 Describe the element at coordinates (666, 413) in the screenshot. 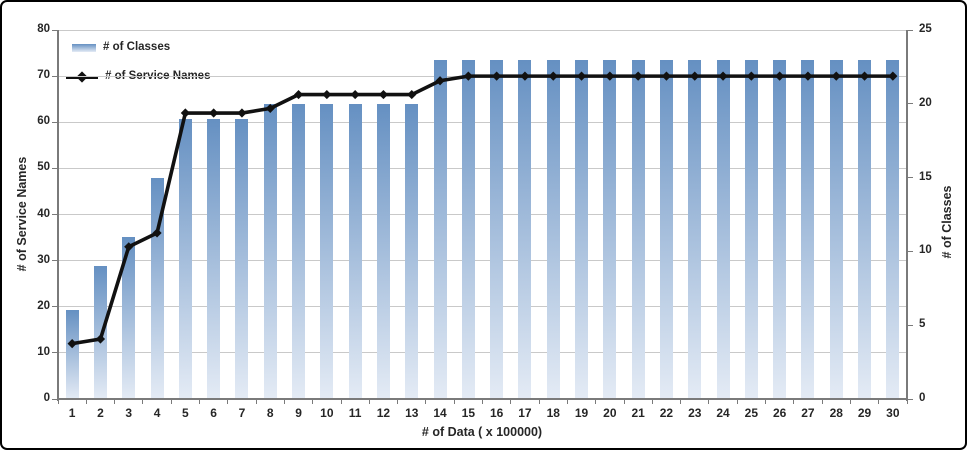

I see `x-axis-label: 22` at that location.